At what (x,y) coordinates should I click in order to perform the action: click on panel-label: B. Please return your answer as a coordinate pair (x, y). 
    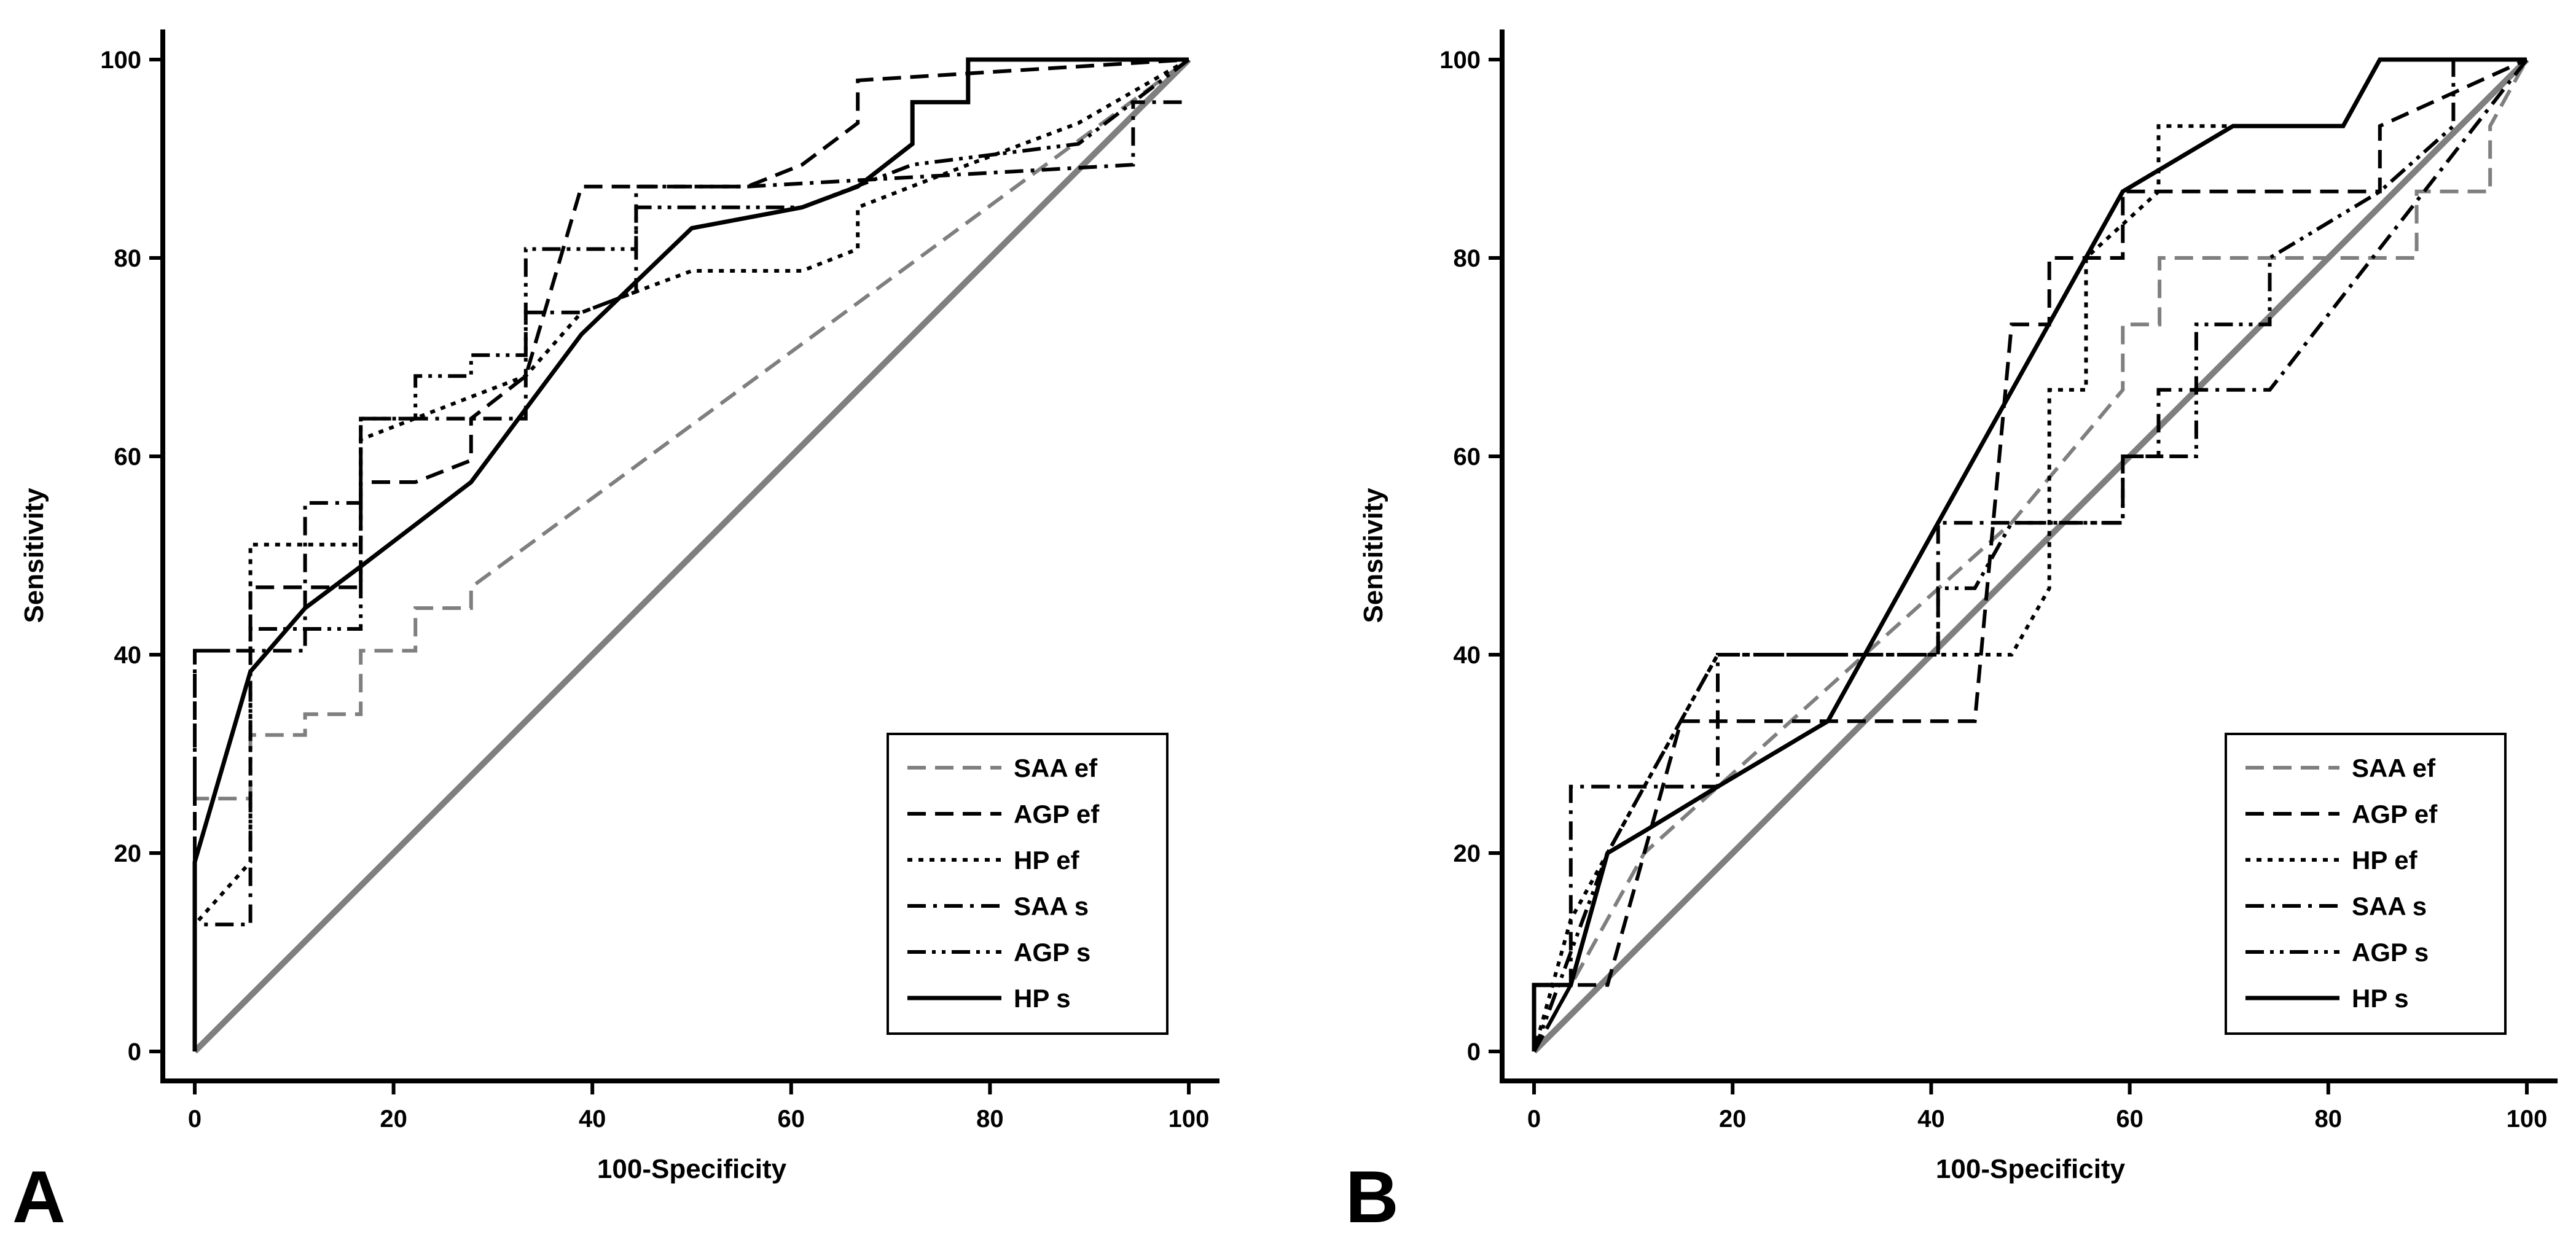
    Looking at the image, I should click on (1372, 1197).